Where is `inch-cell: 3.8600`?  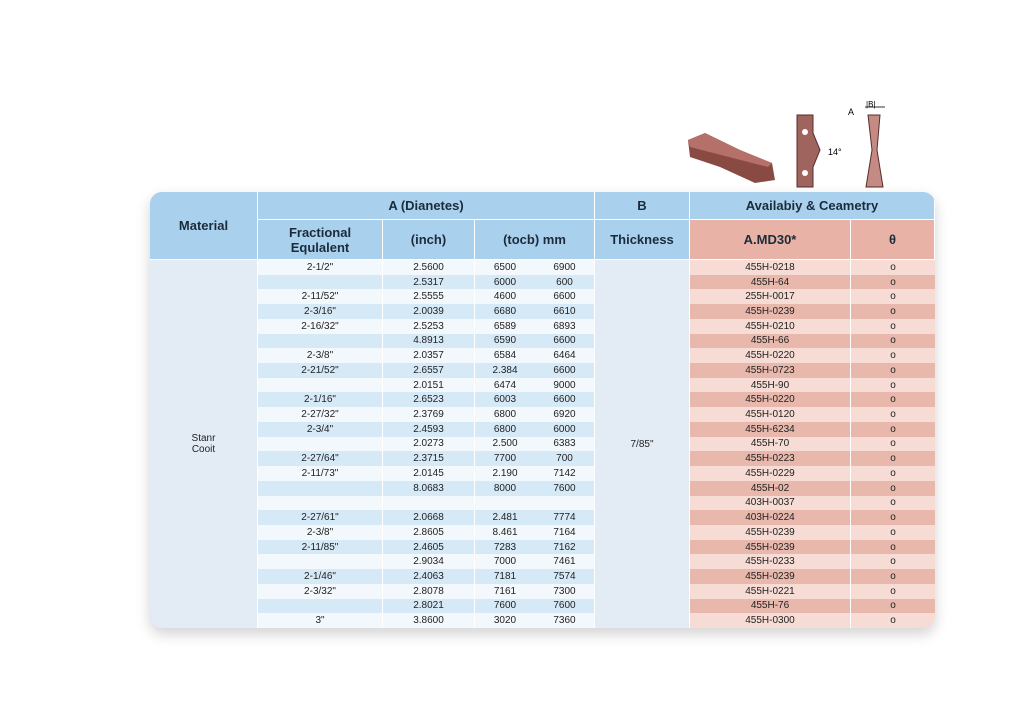
inch-cell: 3.8600 is located at coordinates (429, 620).